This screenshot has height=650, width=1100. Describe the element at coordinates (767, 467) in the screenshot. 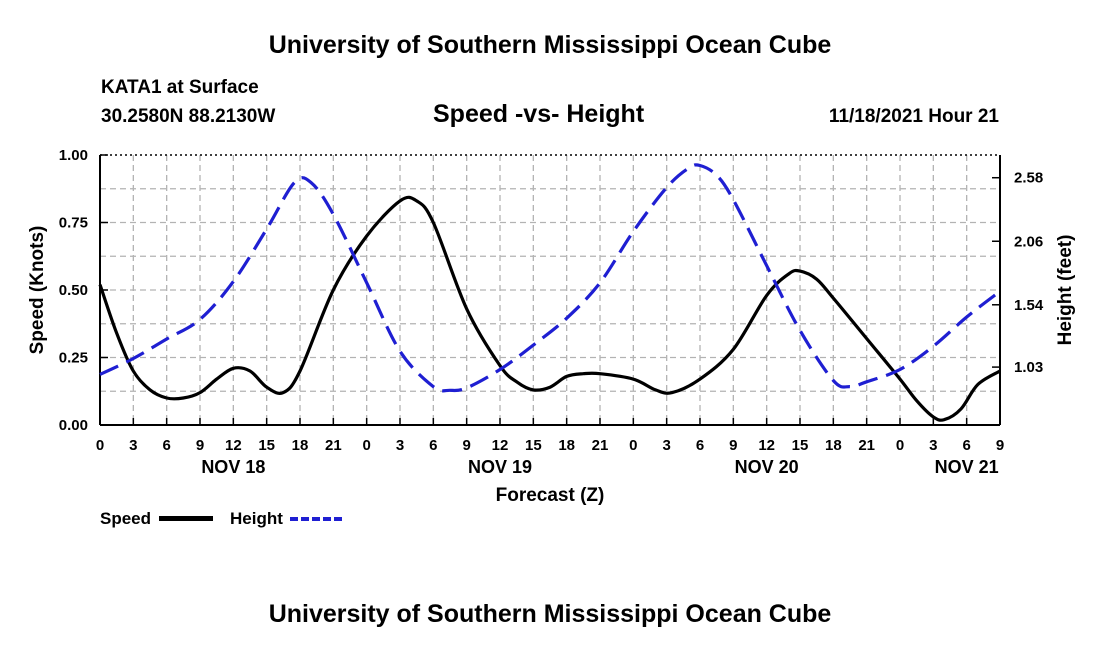

I see `x-day-label: NOV 20` at that location.